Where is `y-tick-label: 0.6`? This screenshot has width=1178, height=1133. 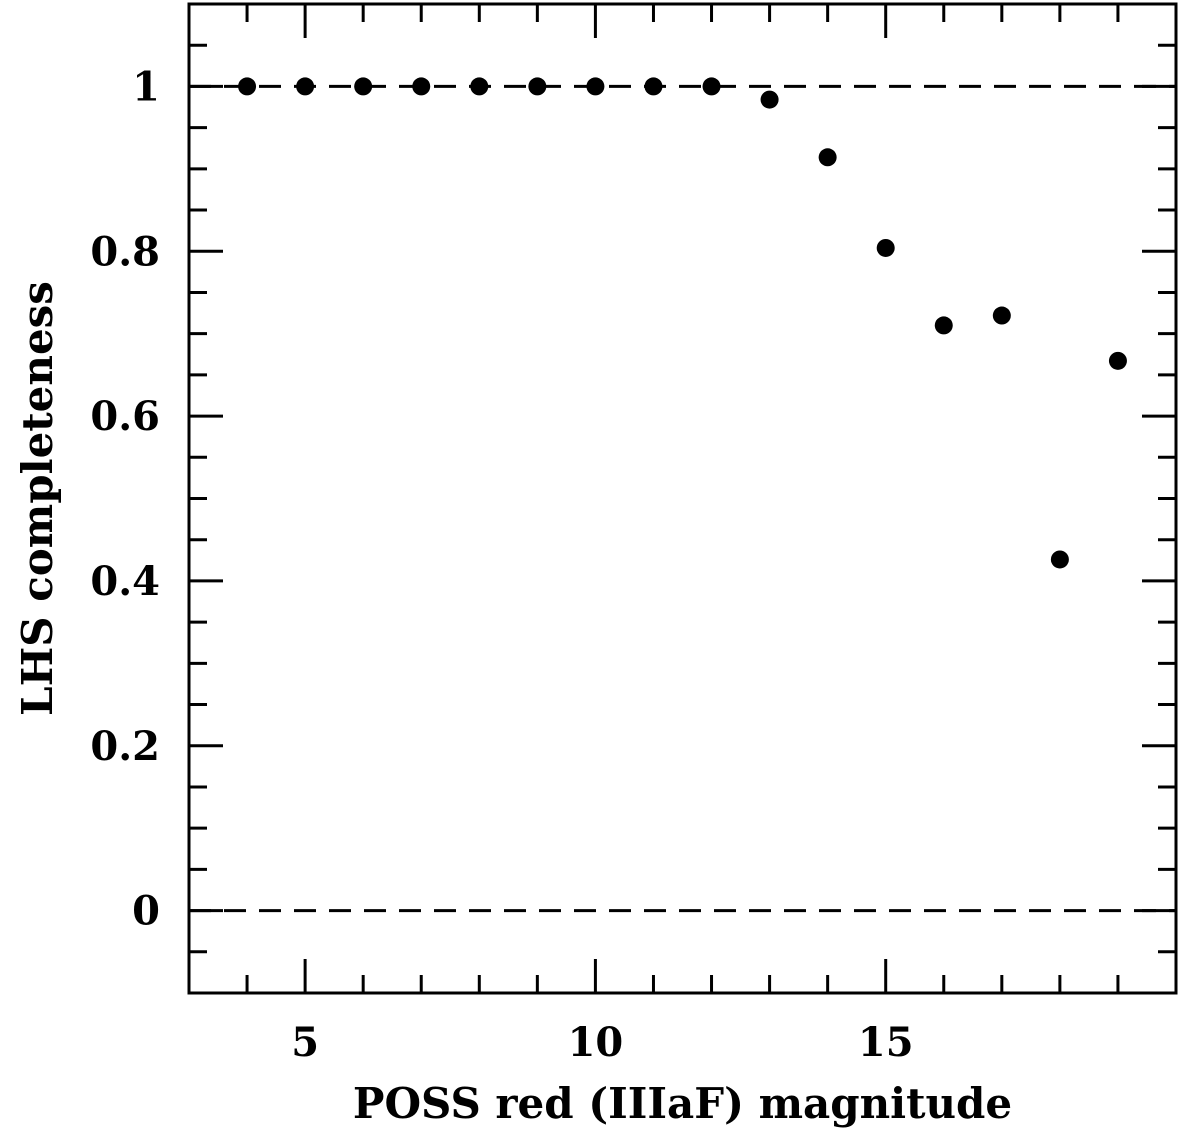 y-tick-label: 0.6 is located at coordinates (125, 416).